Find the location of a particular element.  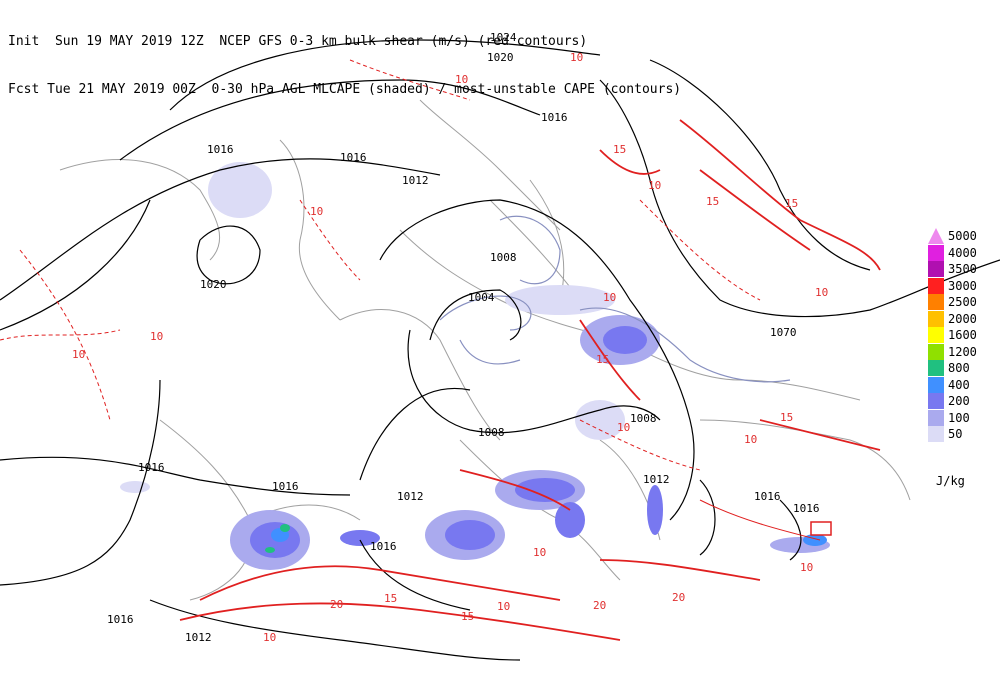

legend-label: 3000 is located at coordinates (962, 285).